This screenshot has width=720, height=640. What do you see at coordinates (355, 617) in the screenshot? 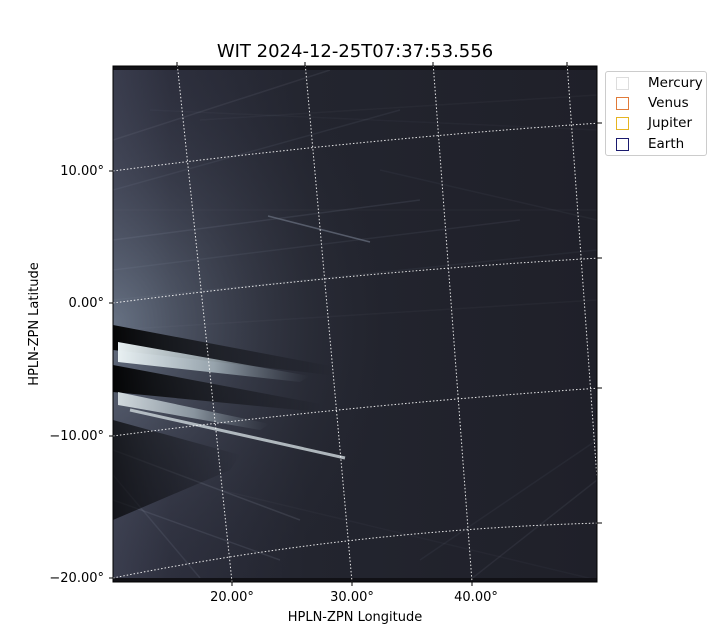
I see `x-axis-label: HPLN-ZPN Longitude` at bounding box center [355, 617].